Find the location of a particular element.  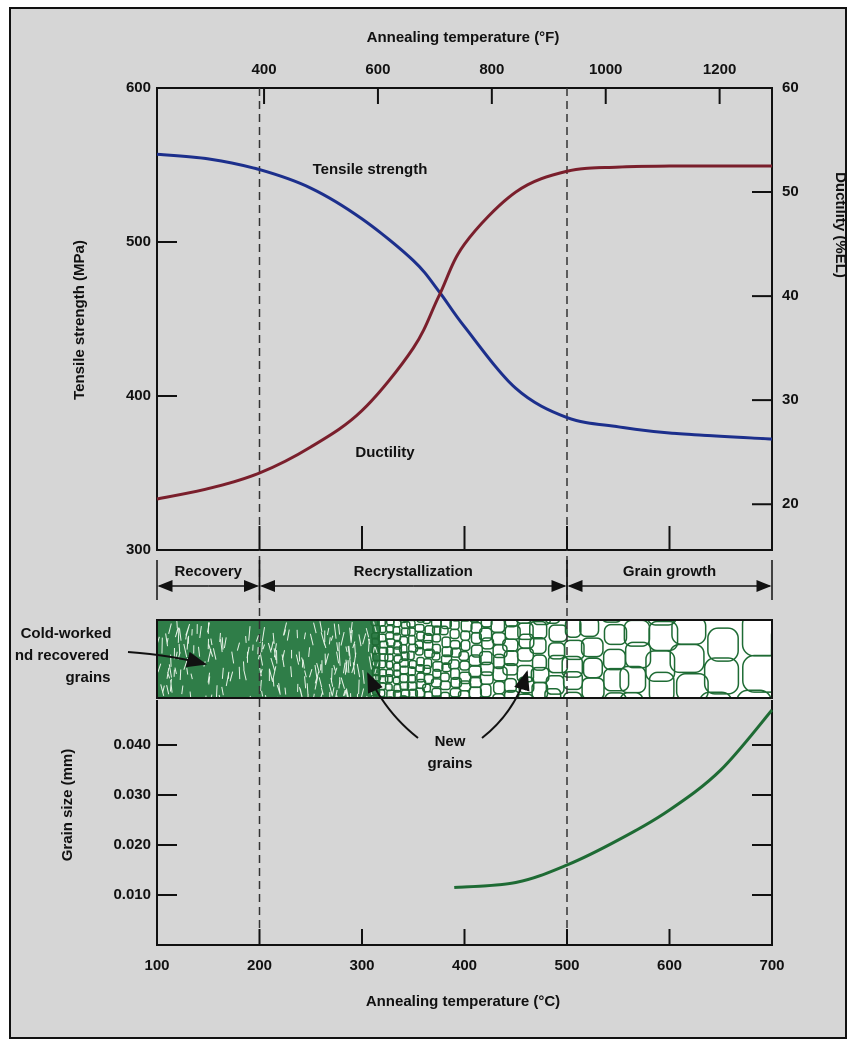

region-label: Recrystallization is located at coordinates (413, 571).